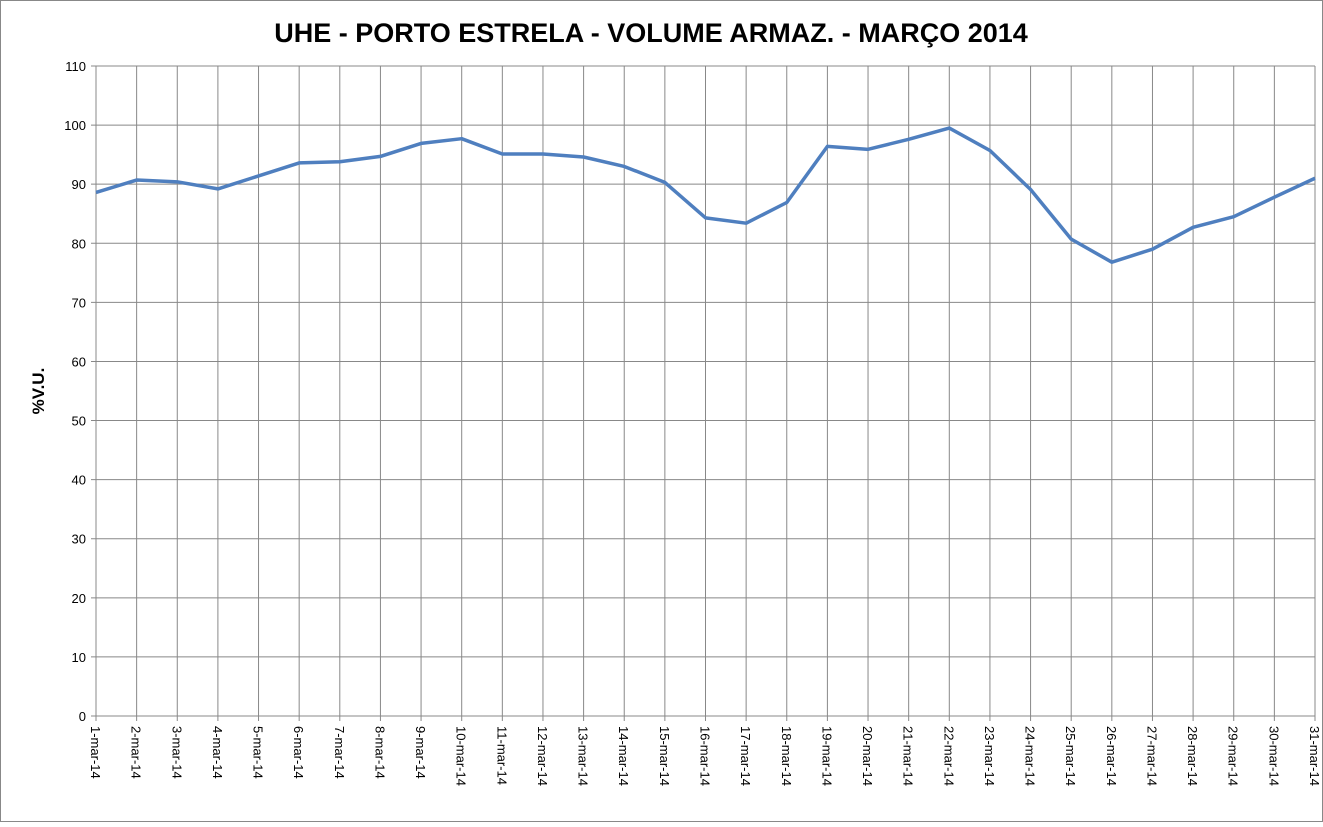  Describe the element at coordinates (1273, 756) in the screenshot. I see `x-tick-label: 30-mar-14` at that location.